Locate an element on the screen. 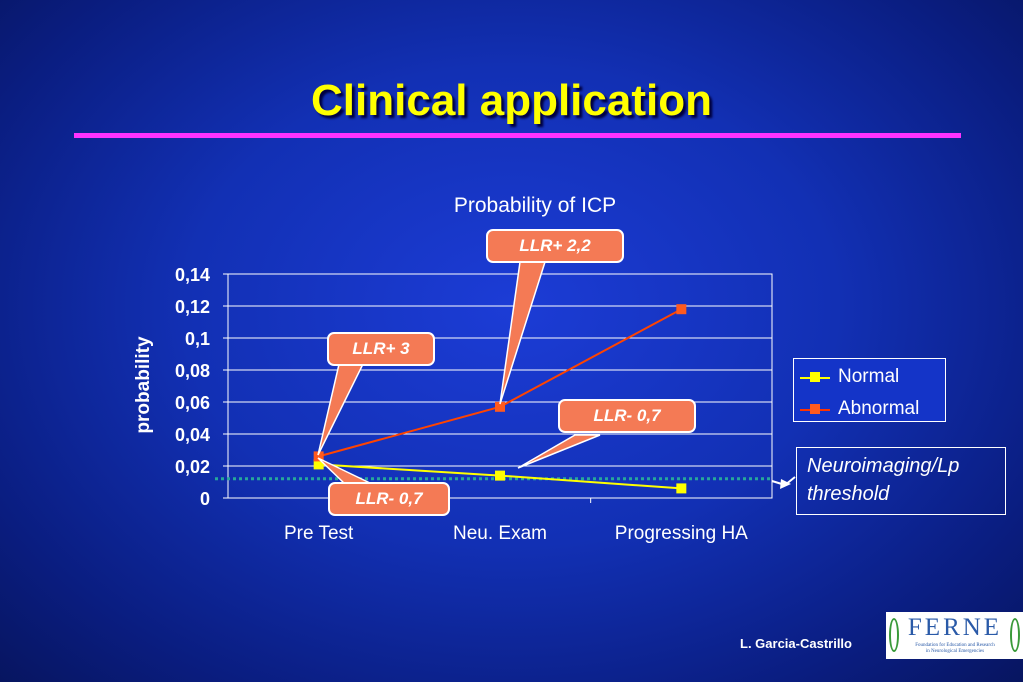 This screenshot has width=1023, height=682. logo-subtitle-line1: Foundation for Education and Research is located at coordinates (955, 645).